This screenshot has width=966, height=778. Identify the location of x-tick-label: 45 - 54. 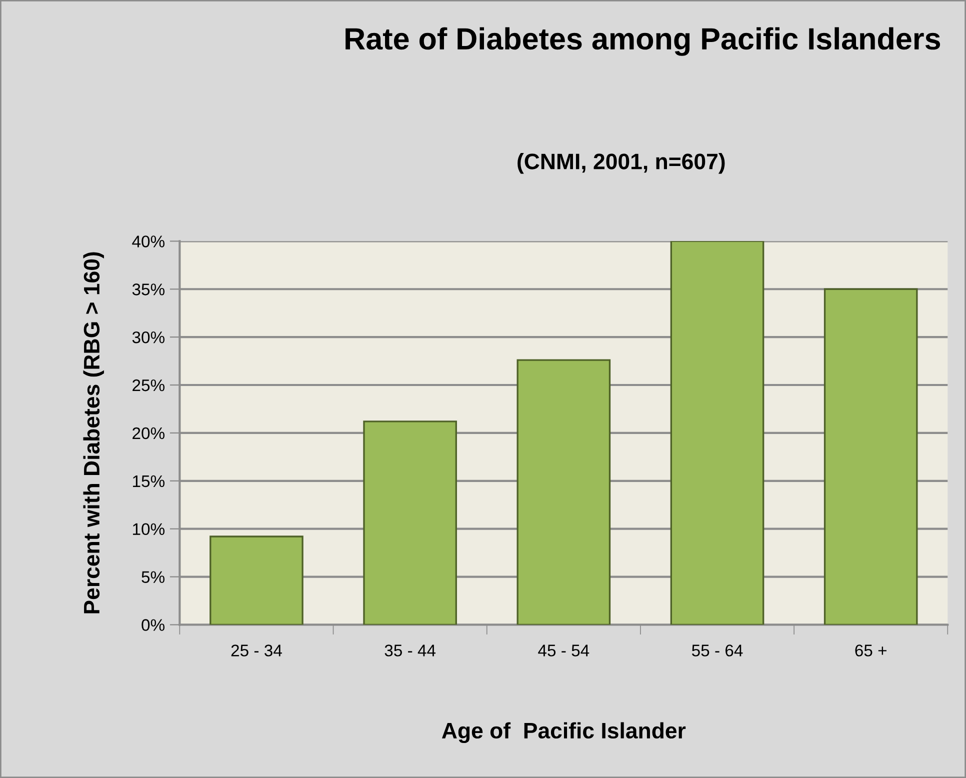
(564, 650).